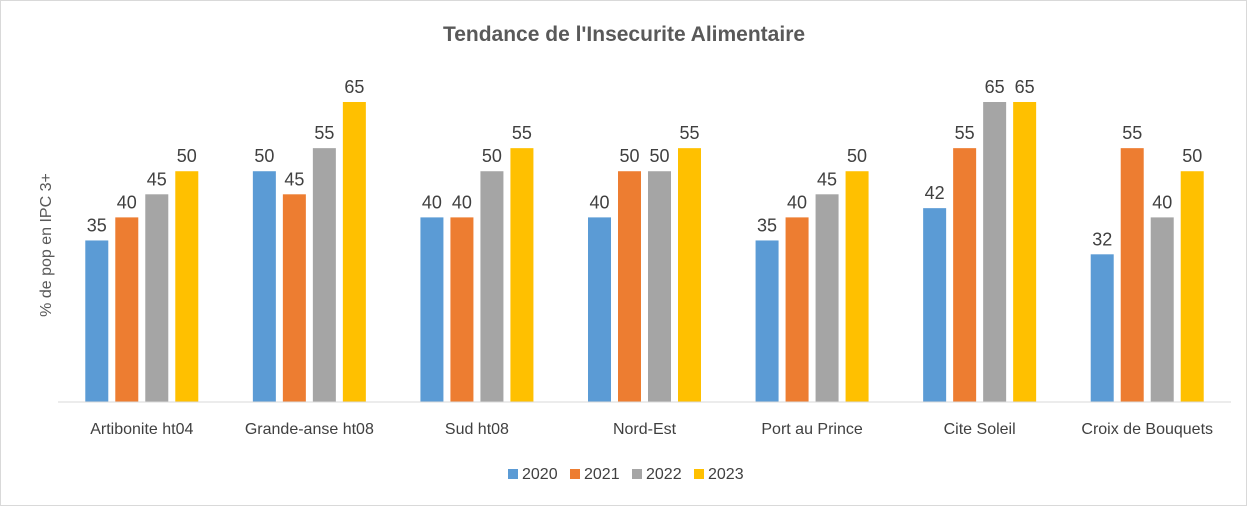 The height and width of the screenshot is (506, 1247). I want to click on data-label: 42, so click(935, 193).